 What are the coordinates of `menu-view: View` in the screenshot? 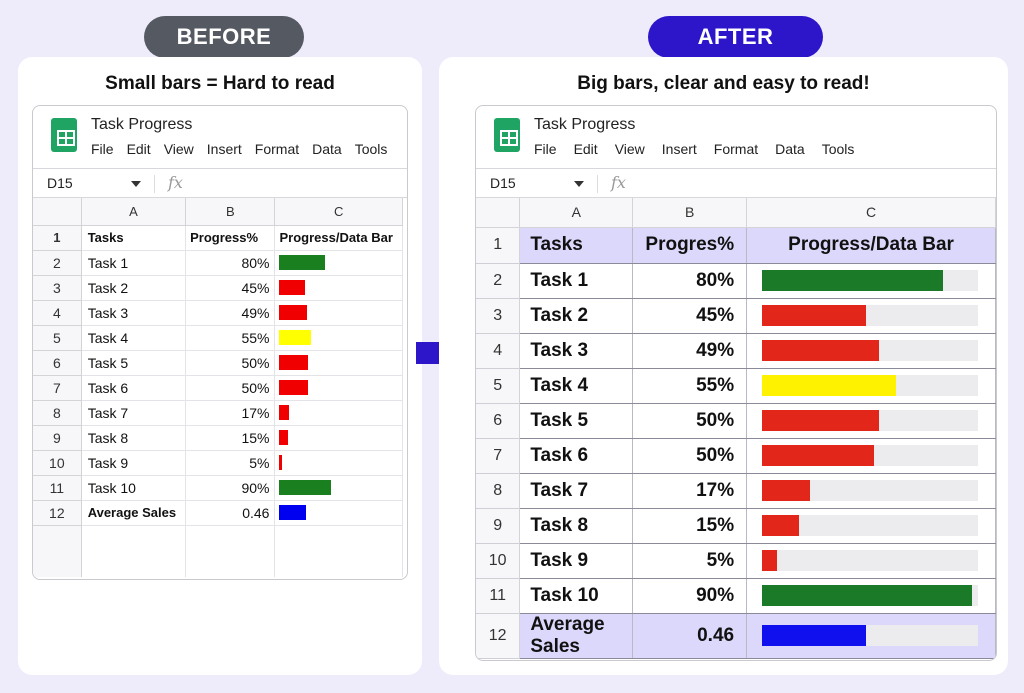 It's located at (629, 149).